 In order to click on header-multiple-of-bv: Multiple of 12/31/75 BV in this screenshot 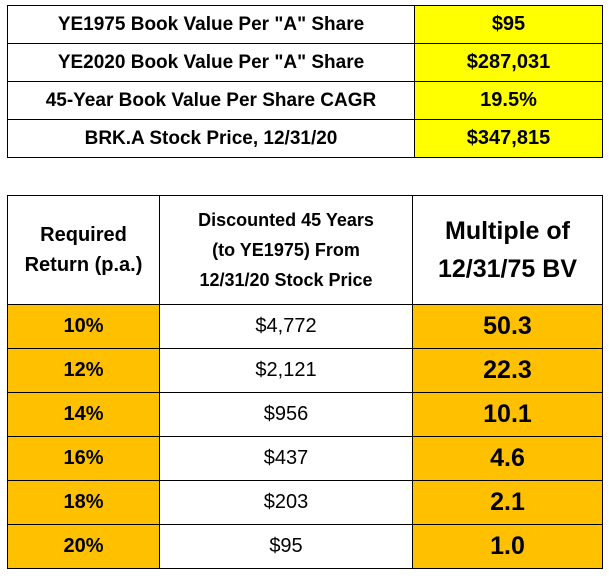, I will do `click(507, 250)`.